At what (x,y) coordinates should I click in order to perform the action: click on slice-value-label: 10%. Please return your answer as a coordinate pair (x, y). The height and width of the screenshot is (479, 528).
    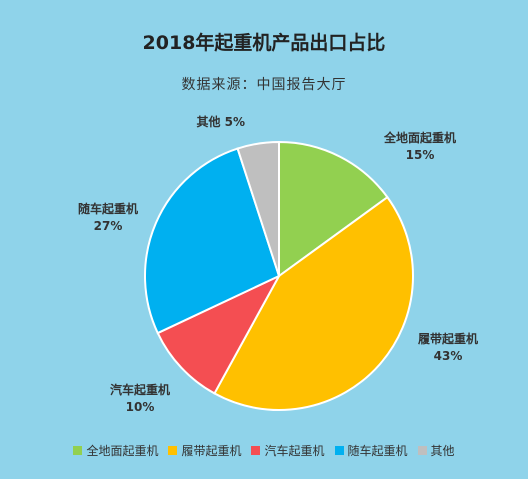
    Looking at the image, I should click on (140, 407).